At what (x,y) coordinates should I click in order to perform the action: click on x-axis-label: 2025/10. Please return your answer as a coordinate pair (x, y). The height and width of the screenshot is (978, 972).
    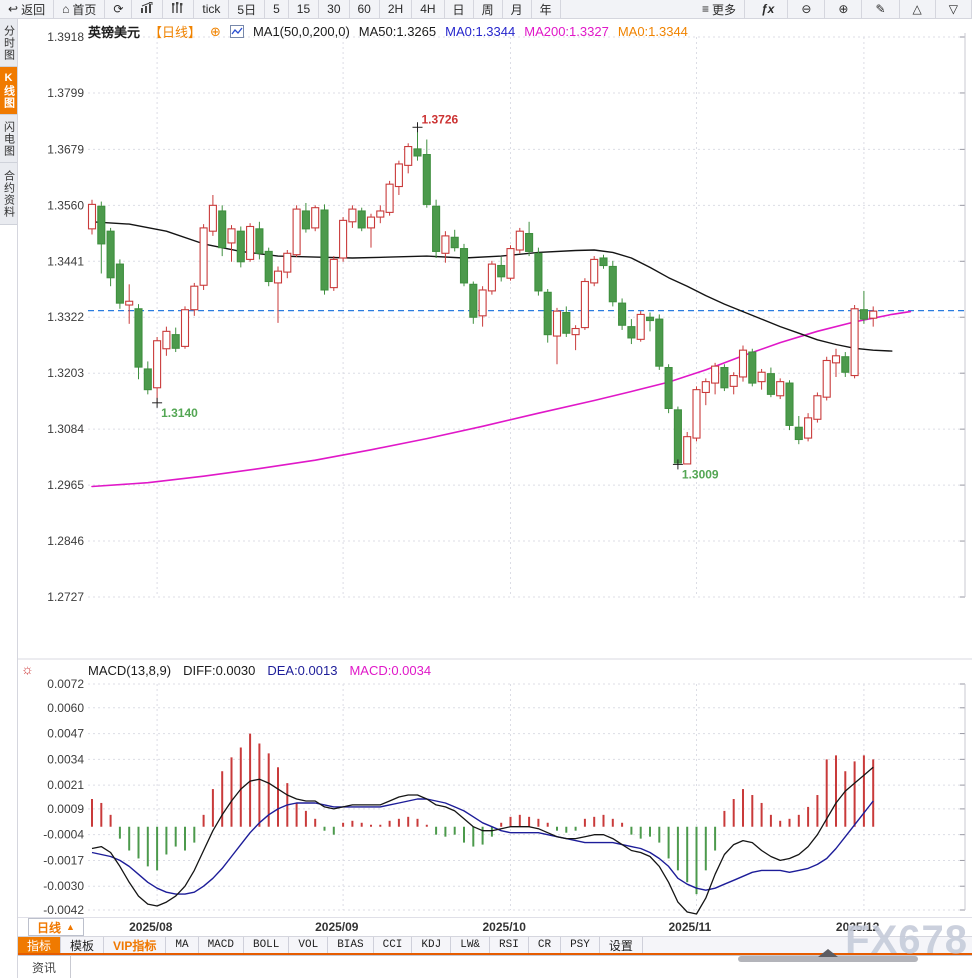
    Looking at the image, I should click on (504, 927).